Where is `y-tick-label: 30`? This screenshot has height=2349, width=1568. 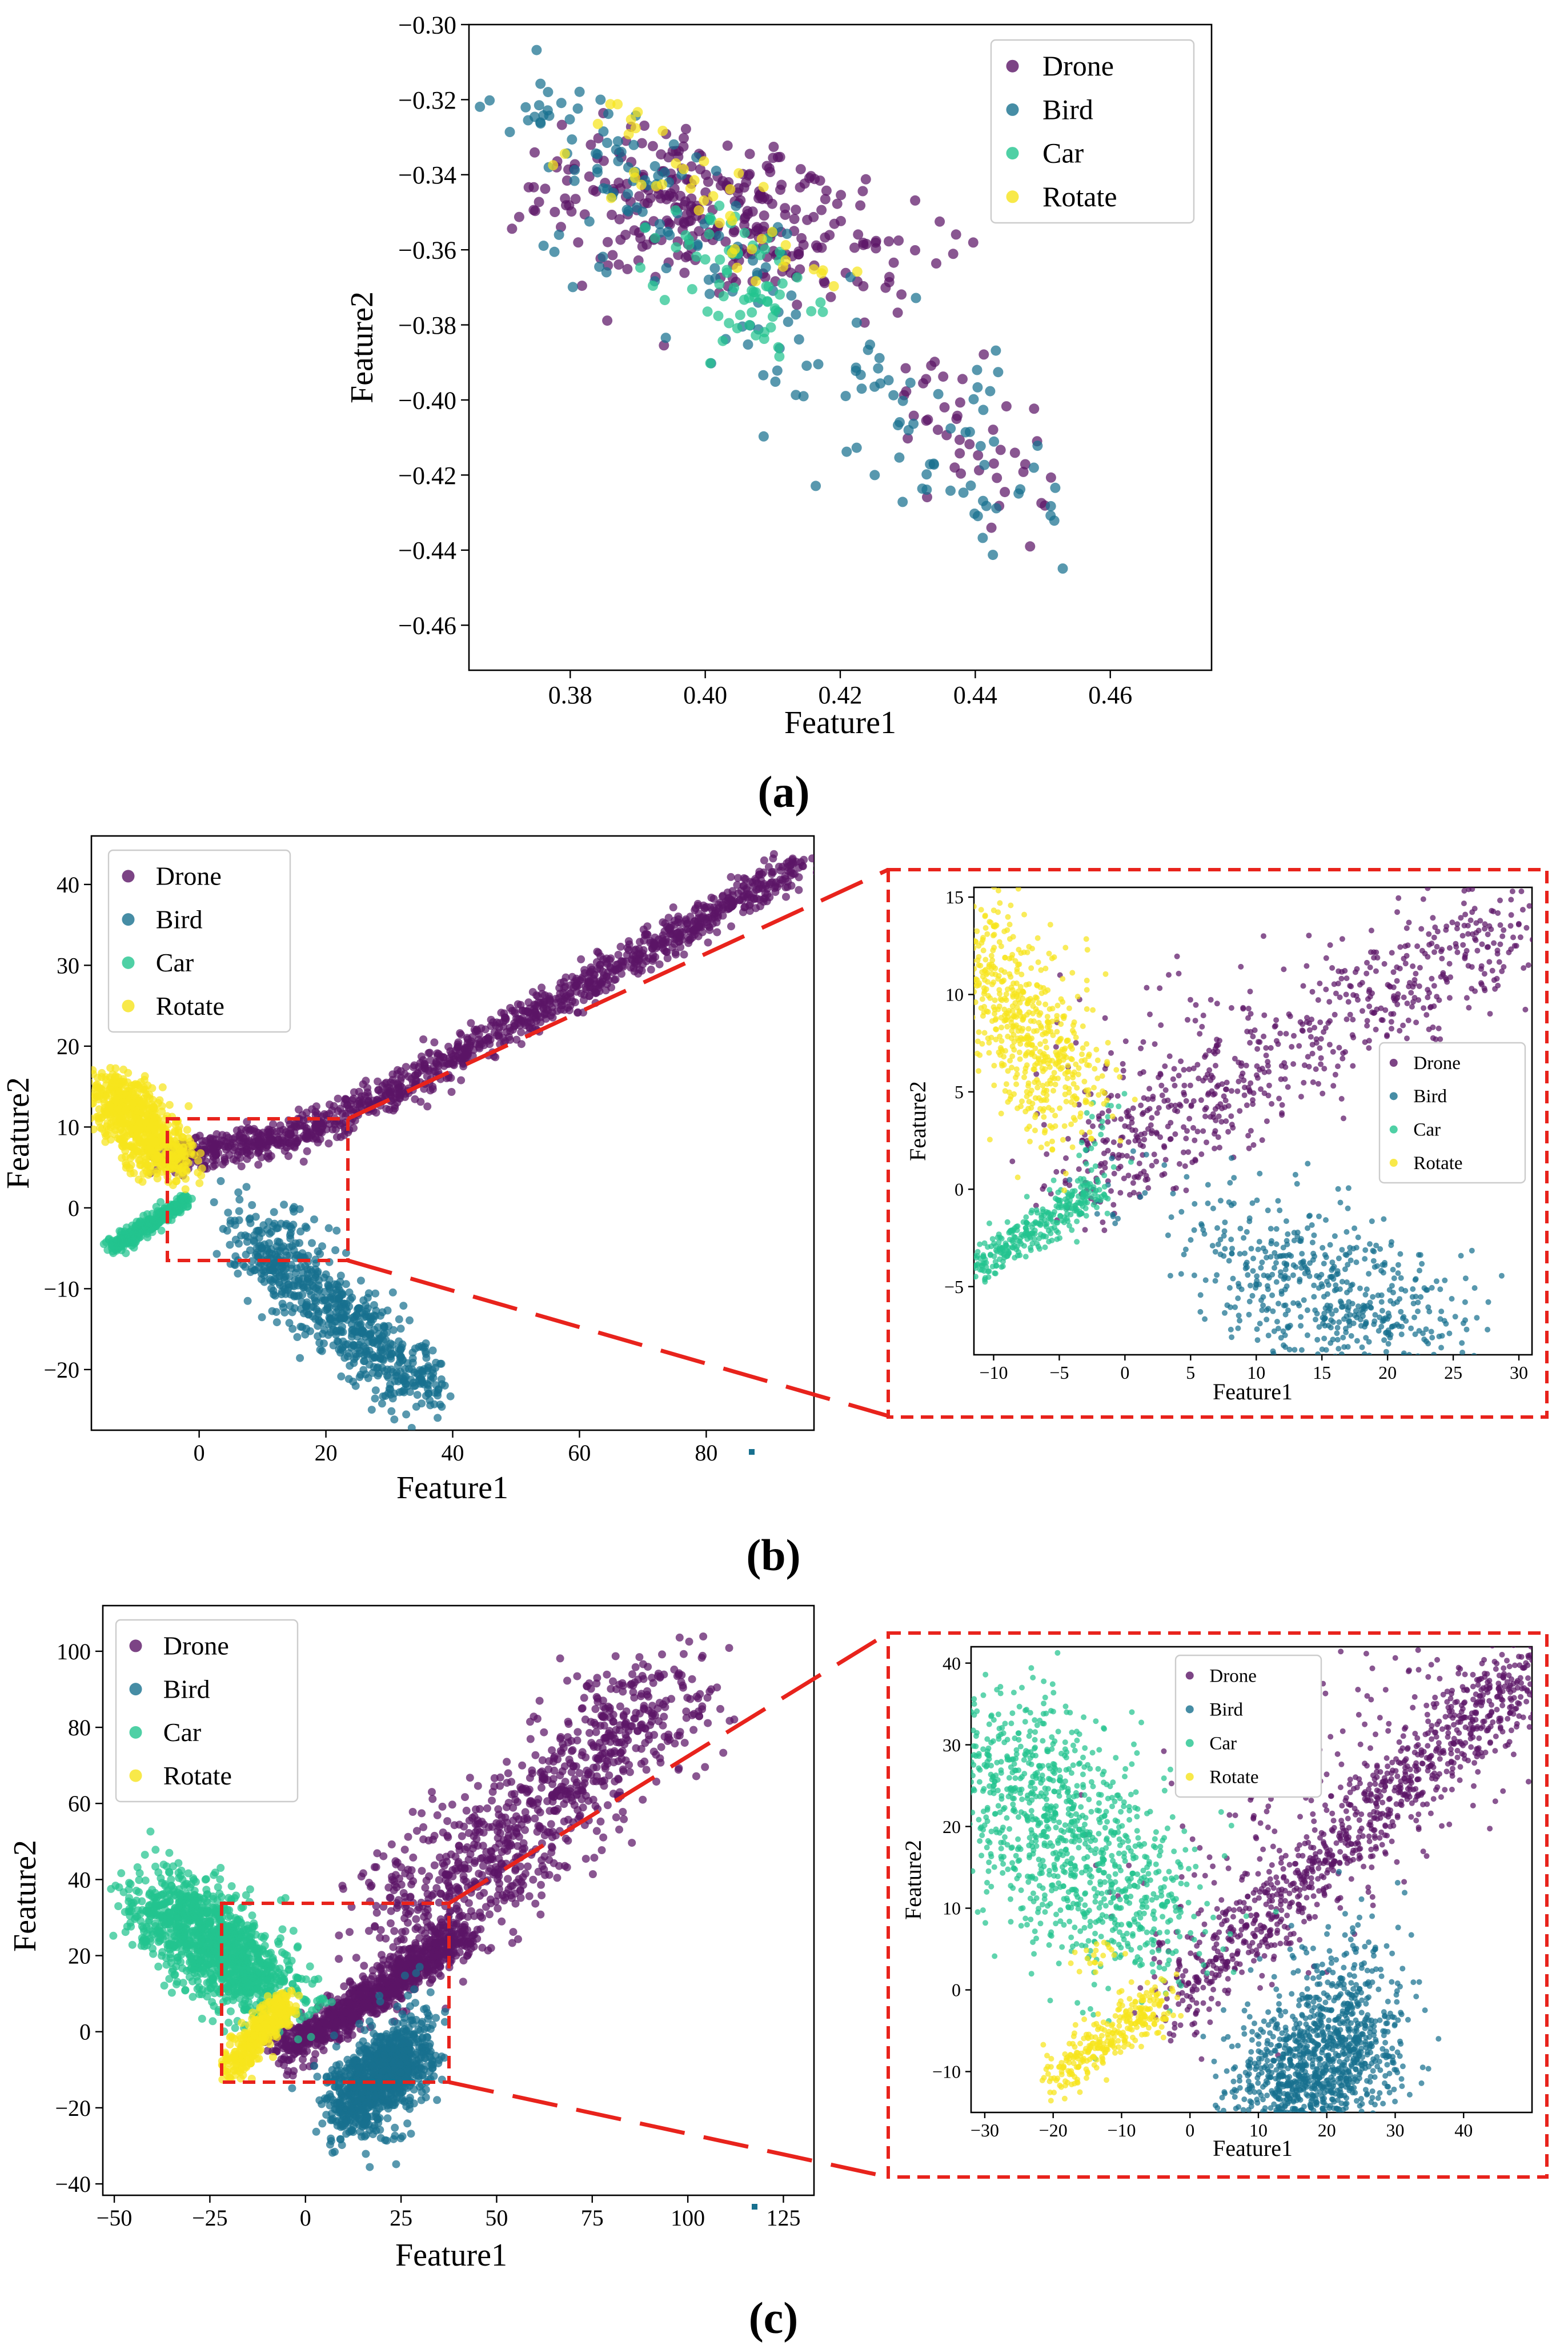
y-tick-label: 30 is located at coordinates (68, 965).